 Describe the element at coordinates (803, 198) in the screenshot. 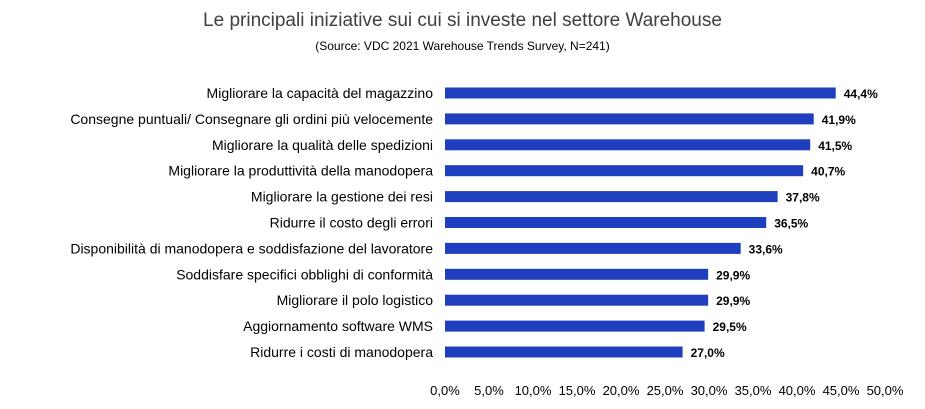

I see `value-label: 37,8%` at that location.